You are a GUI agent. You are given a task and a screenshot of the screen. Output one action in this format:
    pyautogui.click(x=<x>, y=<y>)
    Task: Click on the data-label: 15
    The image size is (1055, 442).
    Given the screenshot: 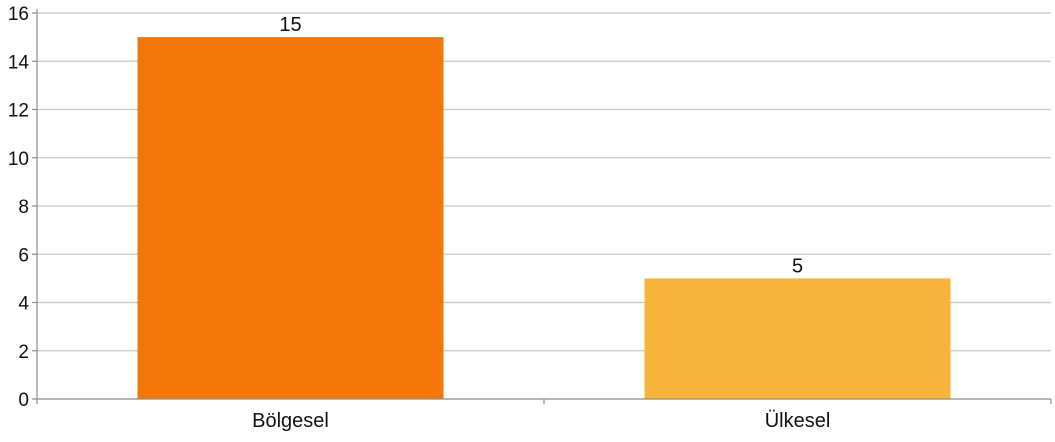 What is the action you would take?
    pyautogui.click(x=290, y=25)
    